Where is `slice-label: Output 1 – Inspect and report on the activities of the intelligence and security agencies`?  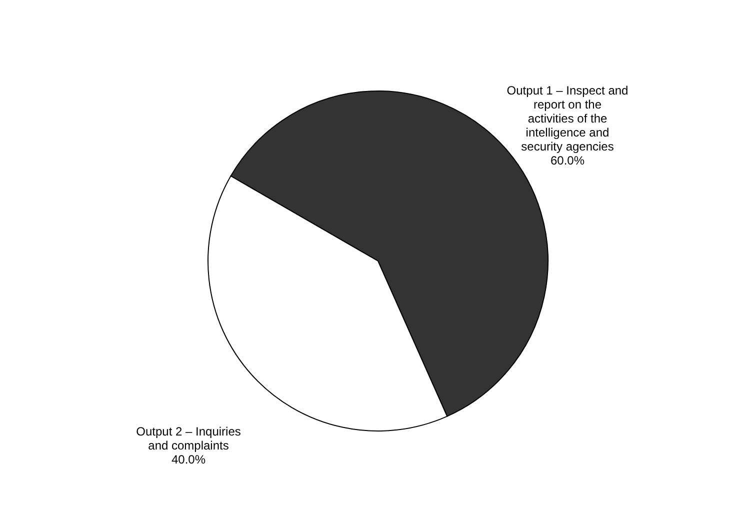
slice-label: Output 1 – Inspect and report on the activities of the intelligence and security agencies is located at coordinates (567, 118).